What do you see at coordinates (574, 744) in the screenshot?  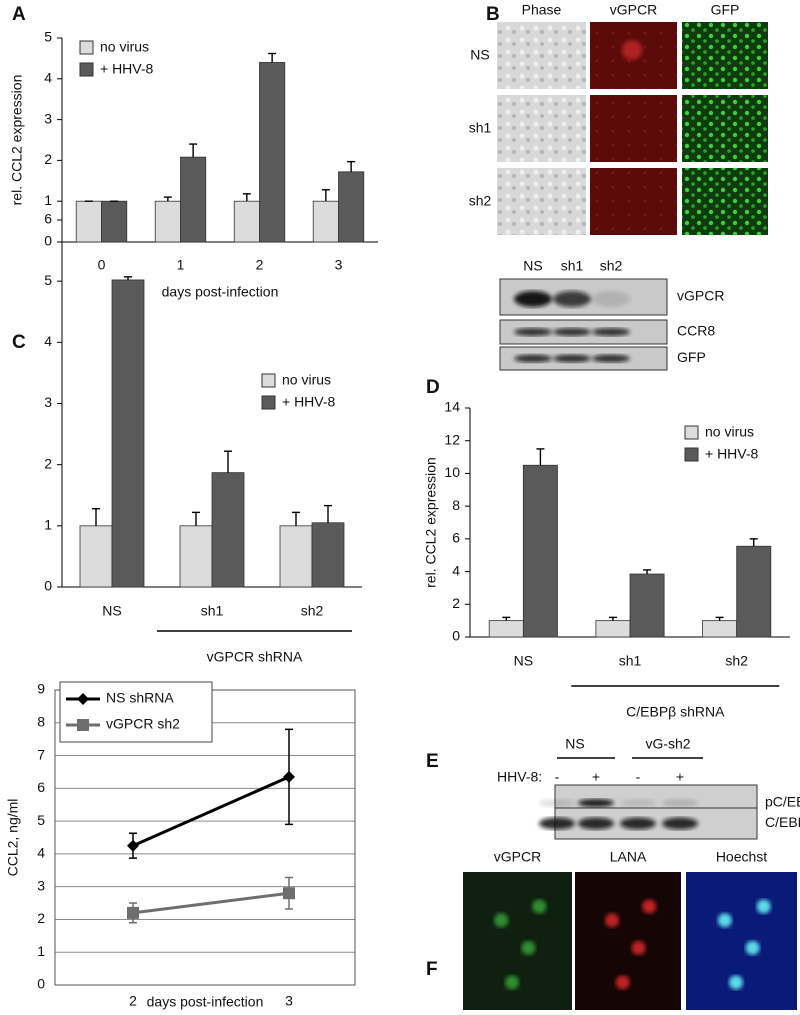 I see `group-label: NS` at bounding box center [574, 744].